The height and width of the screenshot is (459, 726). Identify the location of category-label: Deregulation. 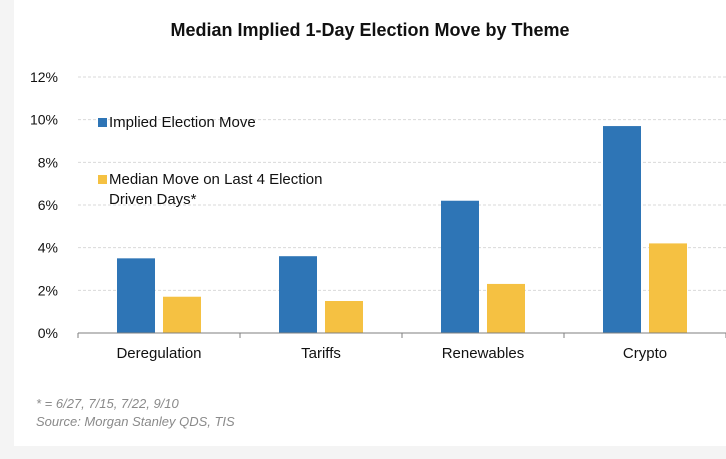
(158, 353).